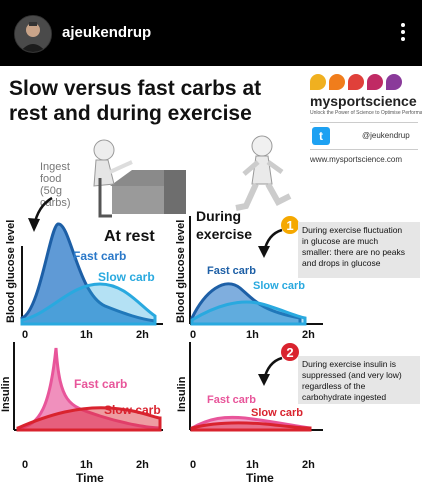 The image size is (422, 500). I want to click on y-axis-label: Blood glucose level, so click(11, 271).